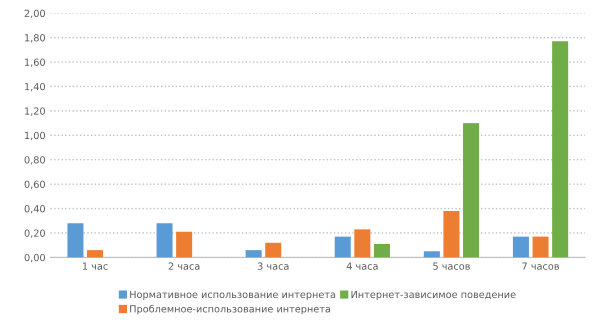  Describe the element at coordinates (230, 309) in the screenshot. I see `legend-label: Проблемное-использование интернета` at that location.